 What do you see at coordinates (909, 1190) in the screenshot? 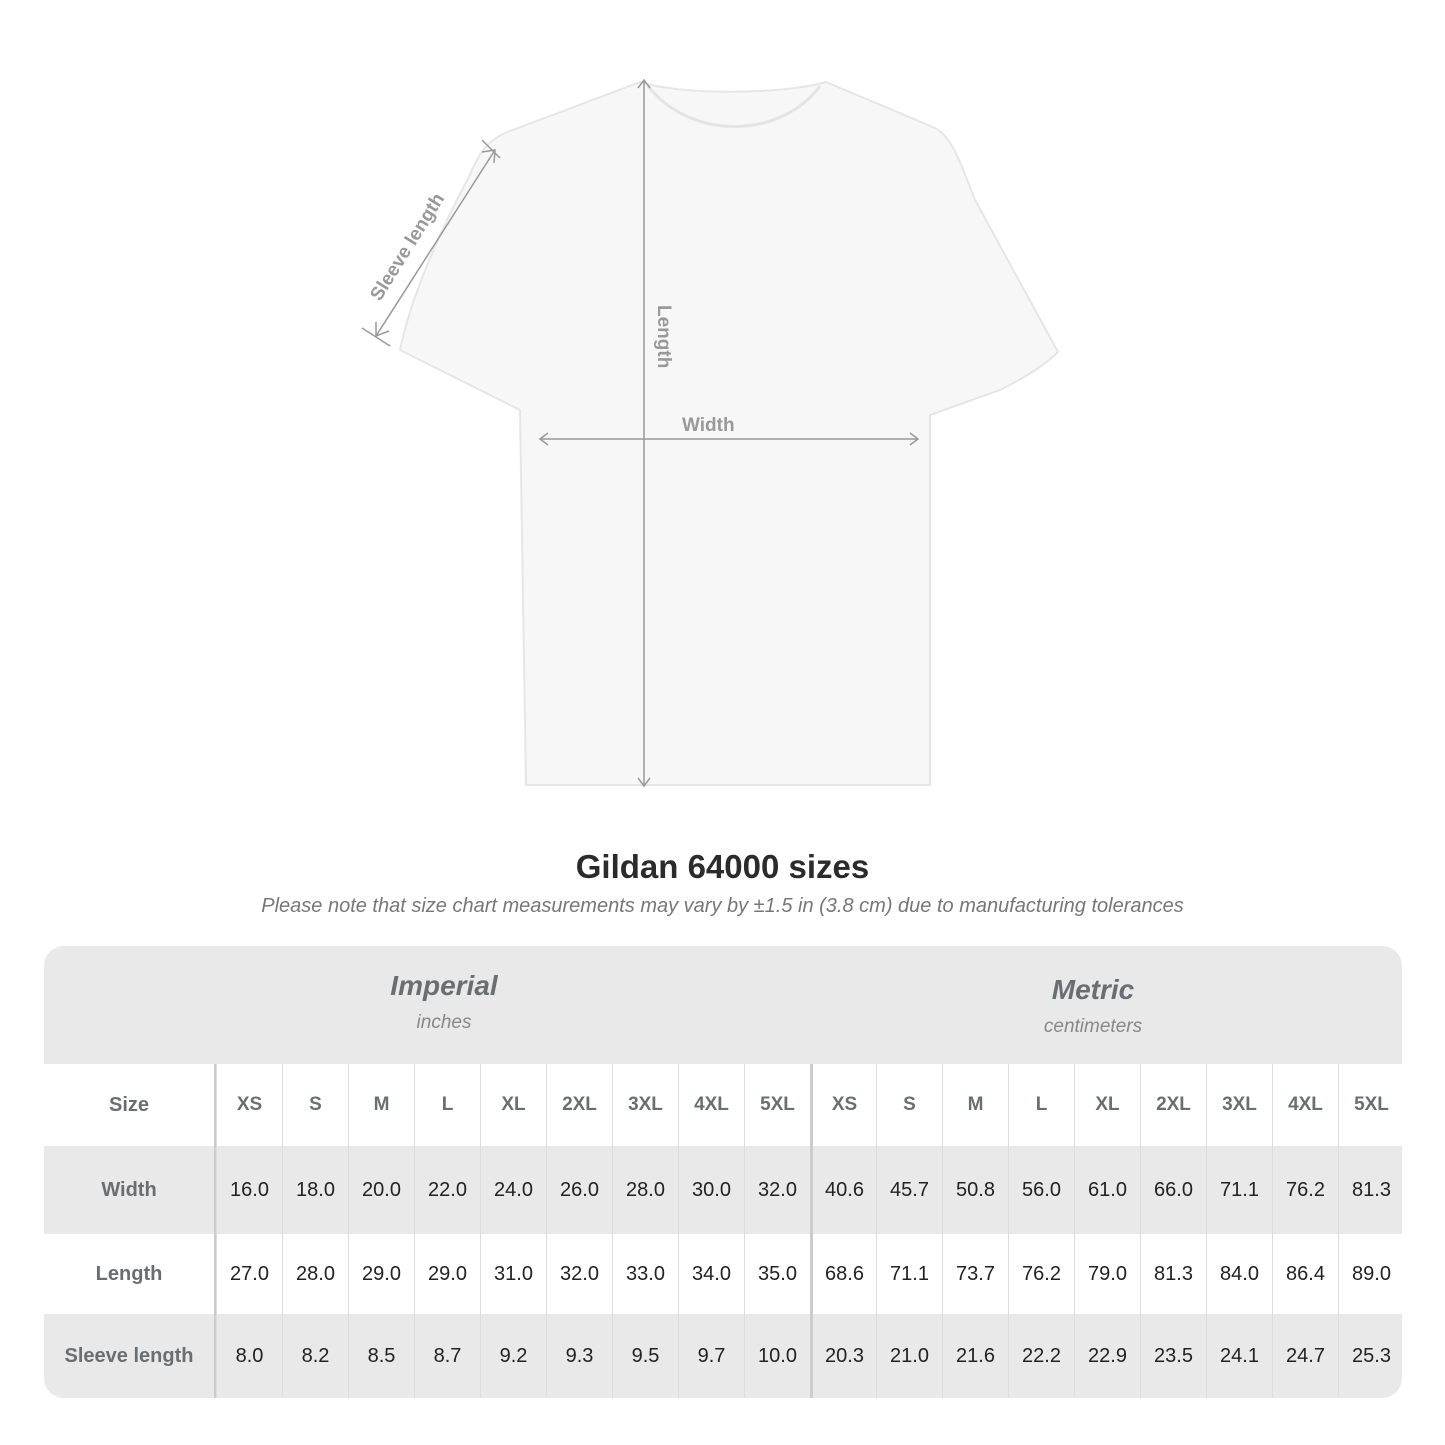
I see `metric-cell: 45.7` at bounding box center [909, 1190].